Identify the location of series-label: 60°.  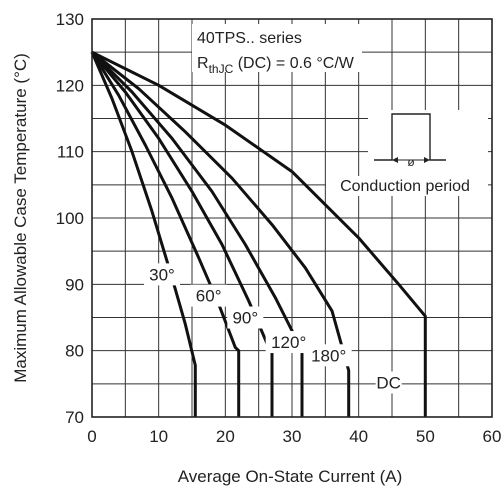
(209, 296).